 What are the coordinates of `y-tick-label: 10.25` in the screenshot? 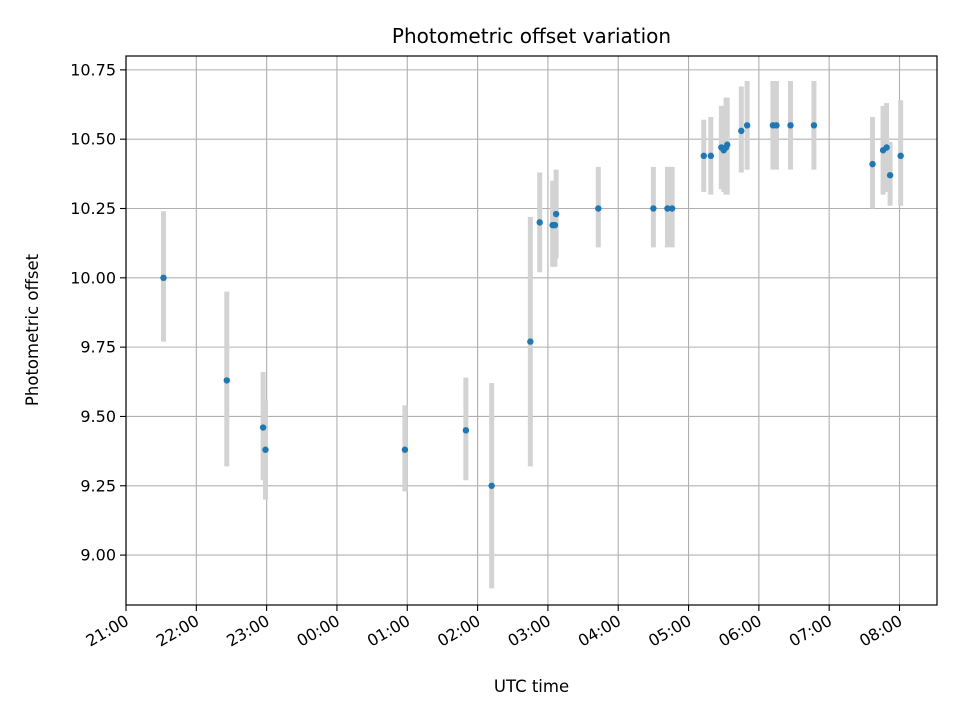 It's located at (93, 208).